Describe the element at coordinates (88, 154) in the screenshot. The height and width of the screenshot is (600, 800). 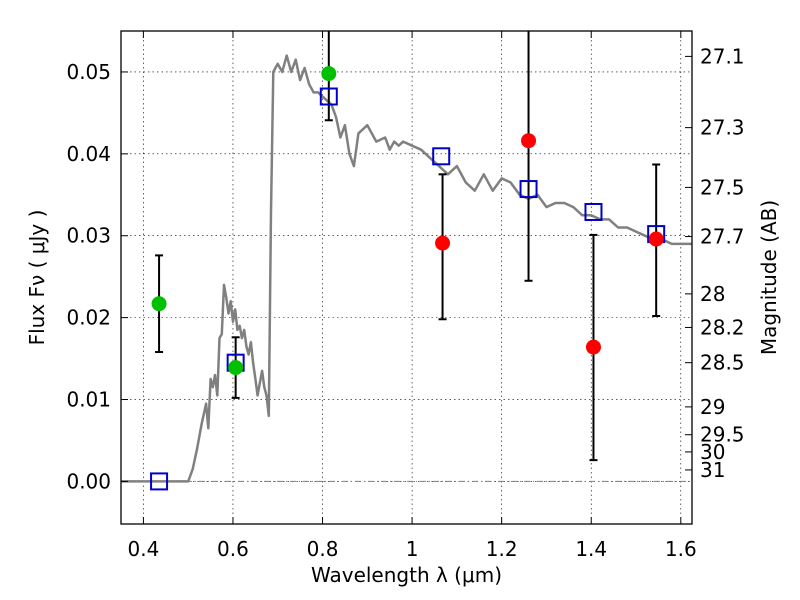
I see `y-tick-label: 0.04` at that location.